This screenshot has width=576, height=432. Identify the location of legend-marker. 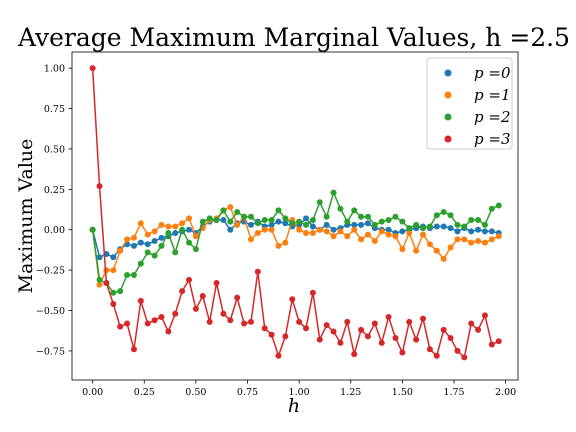
(448, 73).